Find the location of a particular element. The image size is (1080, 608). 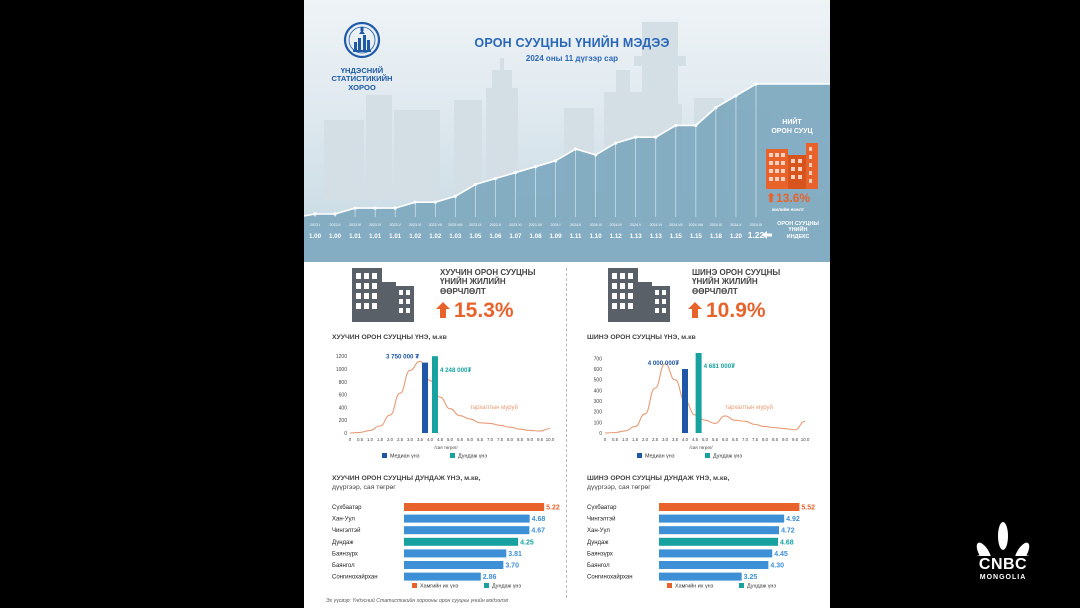

index-period-label: 2023.VIII is located at coordinates (455, 225).